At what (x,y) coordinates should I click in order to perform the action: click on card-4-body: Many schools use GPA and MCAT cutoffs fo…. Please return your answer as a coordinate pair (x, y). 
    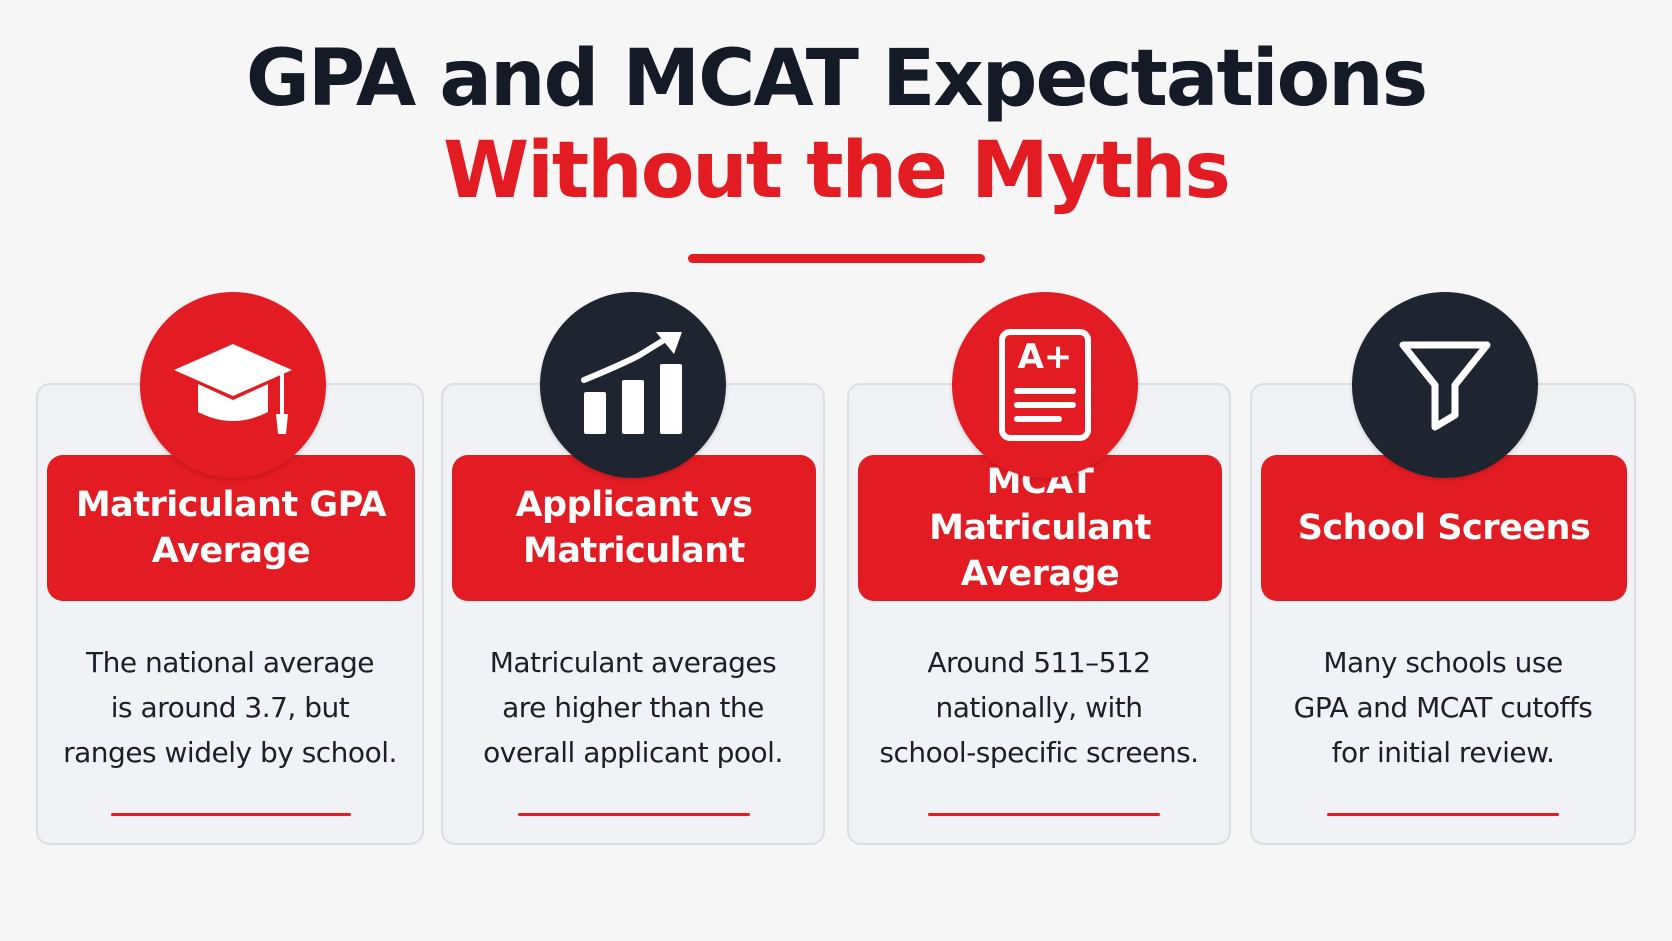
    Looking at the image, I should click on (1443, 707).